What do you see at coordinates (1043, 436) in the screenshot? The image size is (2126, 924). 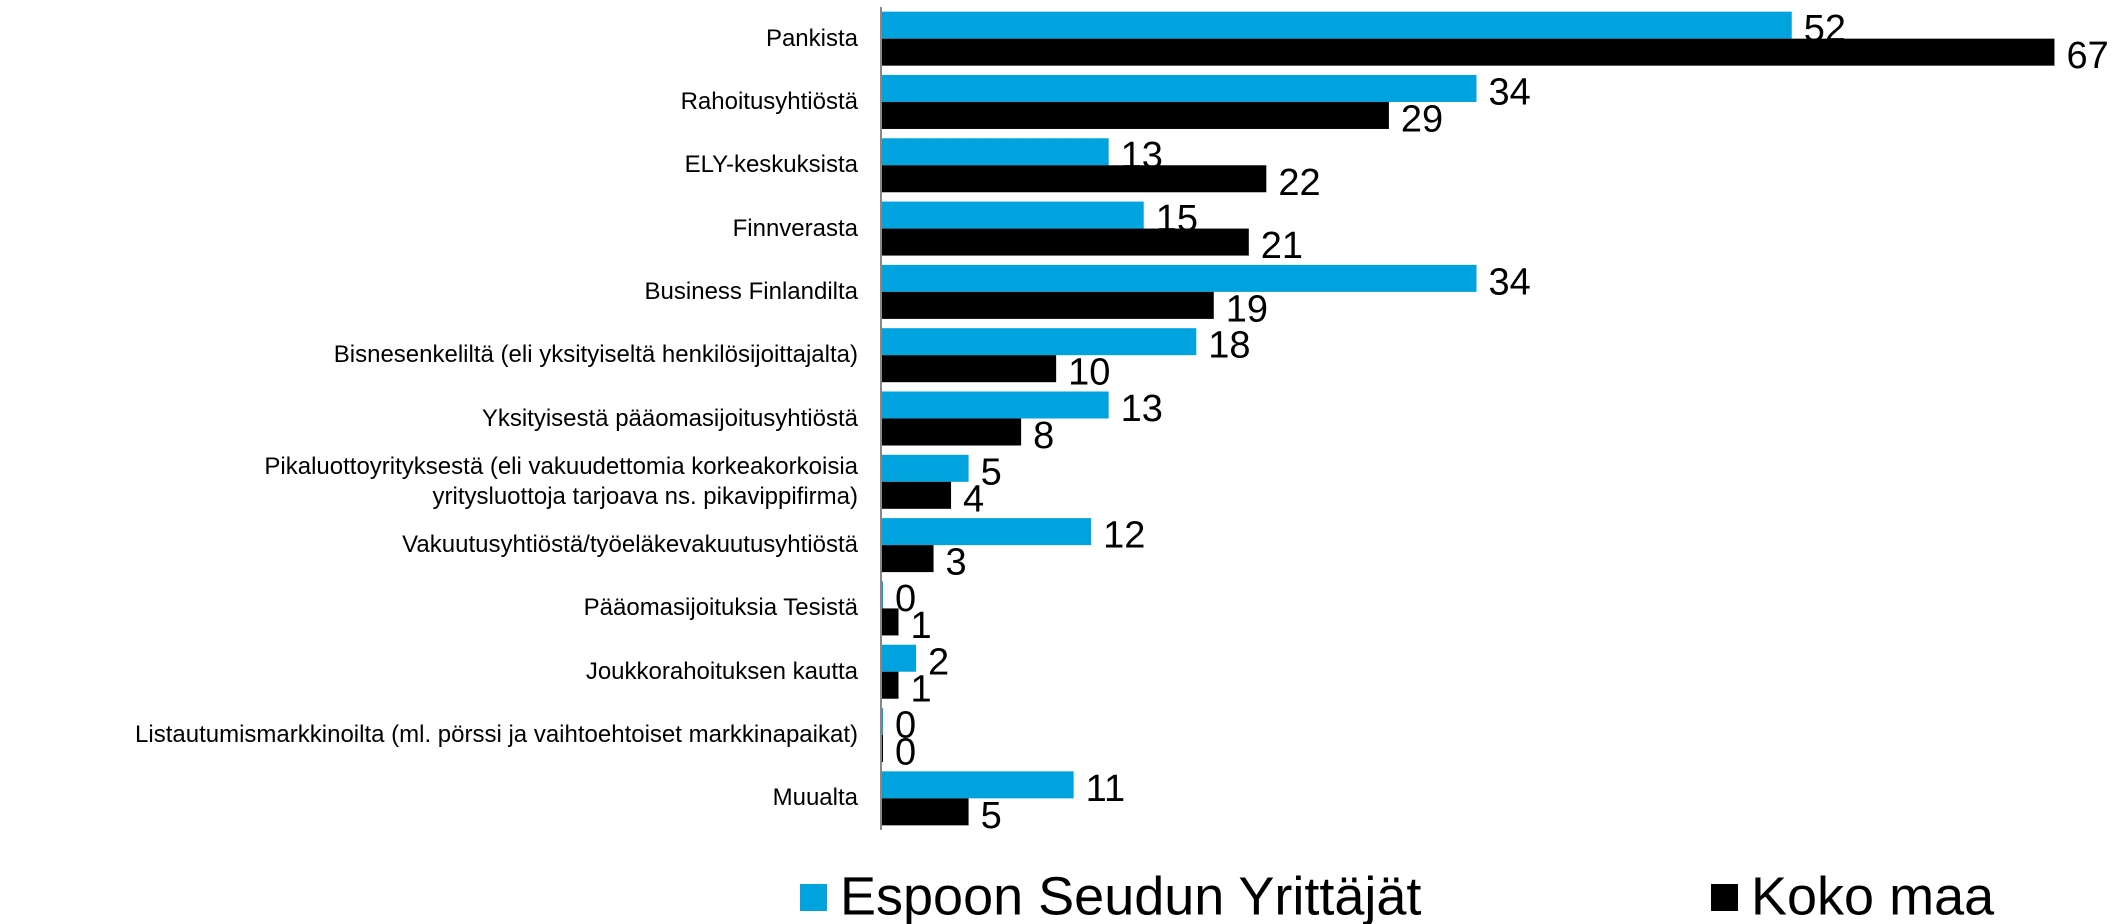 I see `value-label: 8` at bounding box center [1043, 436].